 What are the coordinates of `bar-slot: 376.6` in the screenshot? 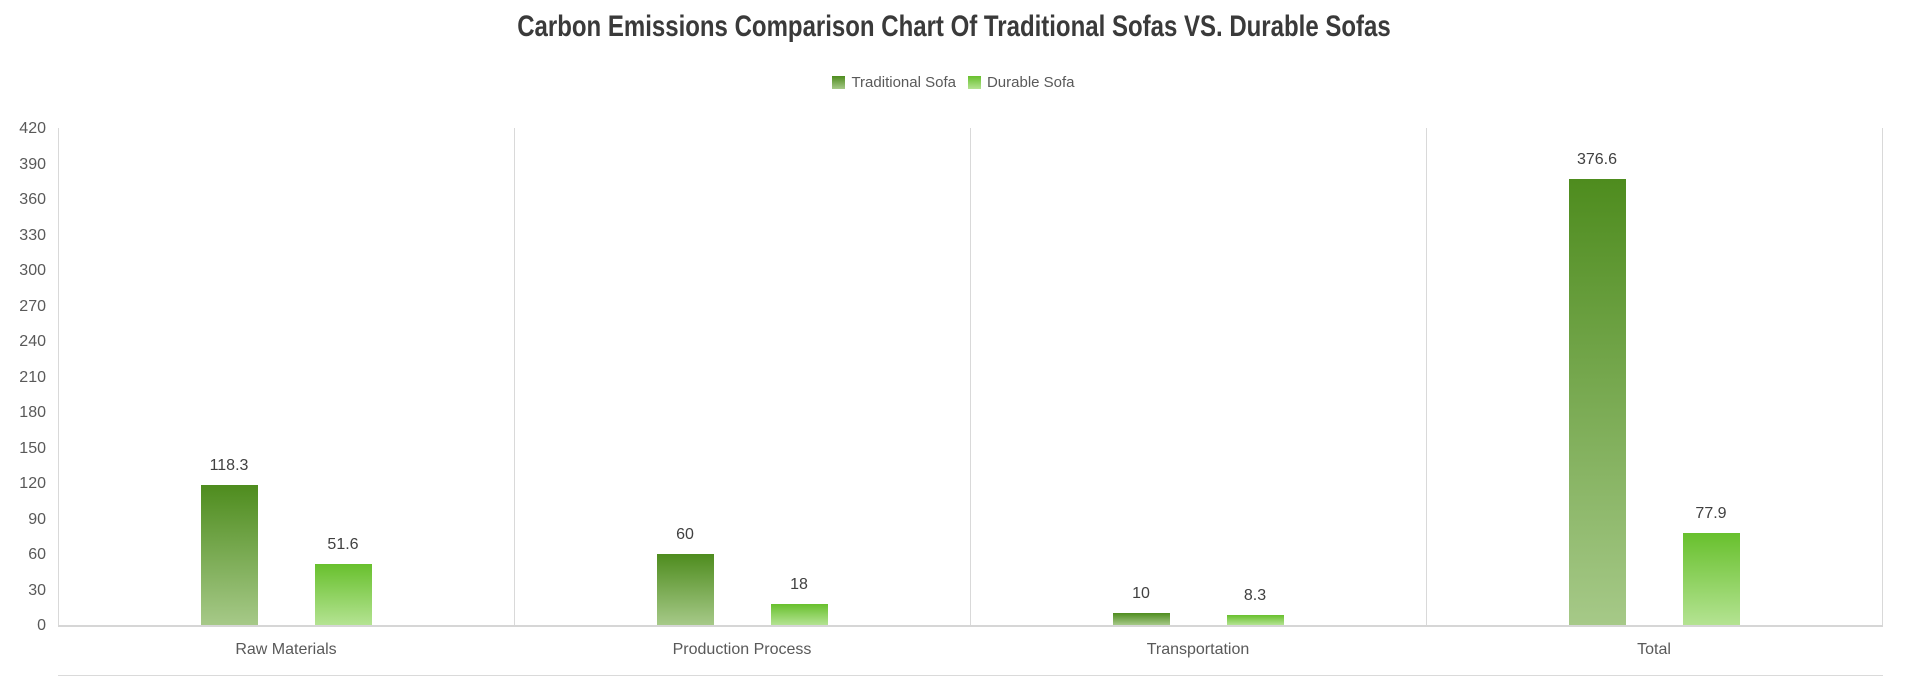 It's located at (1597, 388).